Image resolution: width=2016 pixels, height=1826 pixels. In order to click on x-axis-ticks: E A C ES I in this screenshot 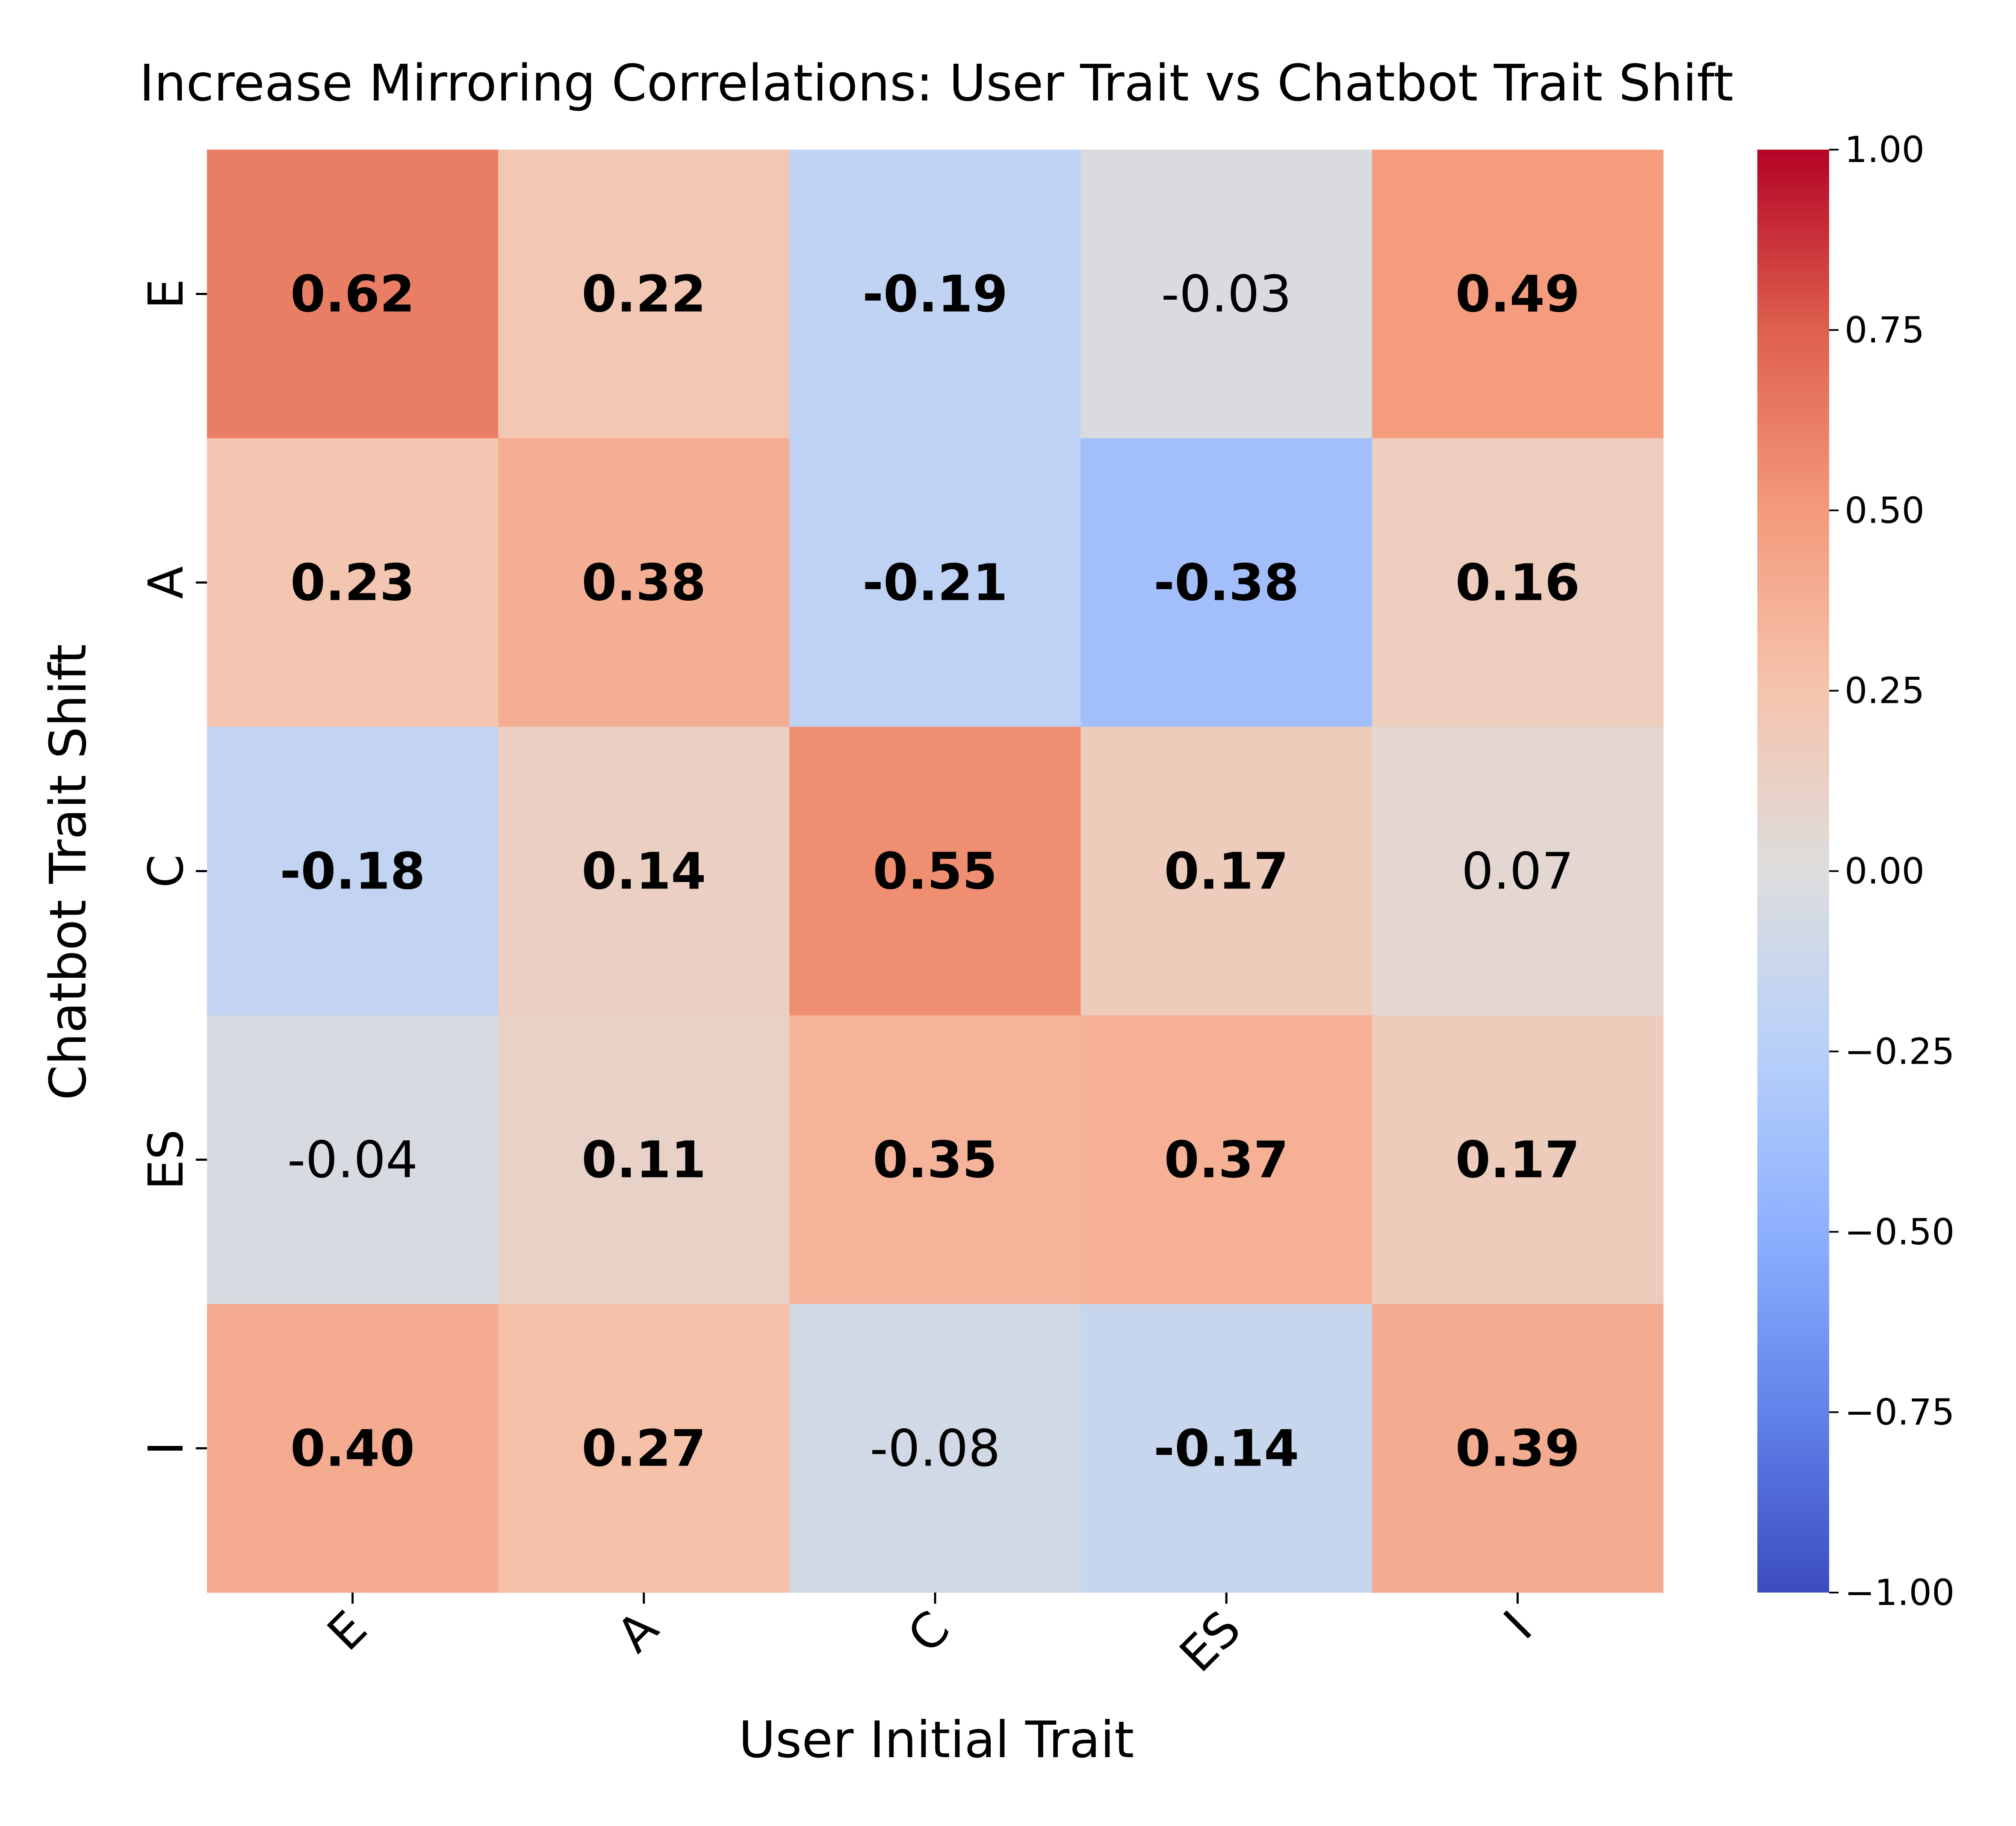, I will do `click(930, 1638)`.